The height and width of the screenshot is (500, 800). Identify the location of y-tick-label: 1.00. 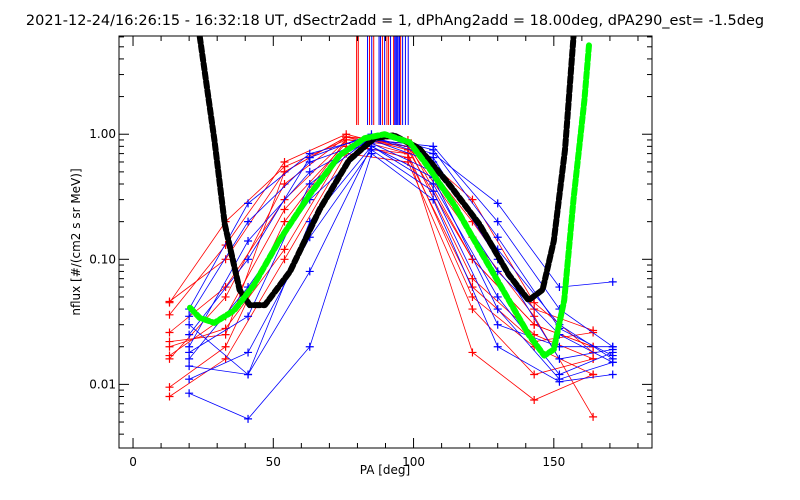
(102, 134).